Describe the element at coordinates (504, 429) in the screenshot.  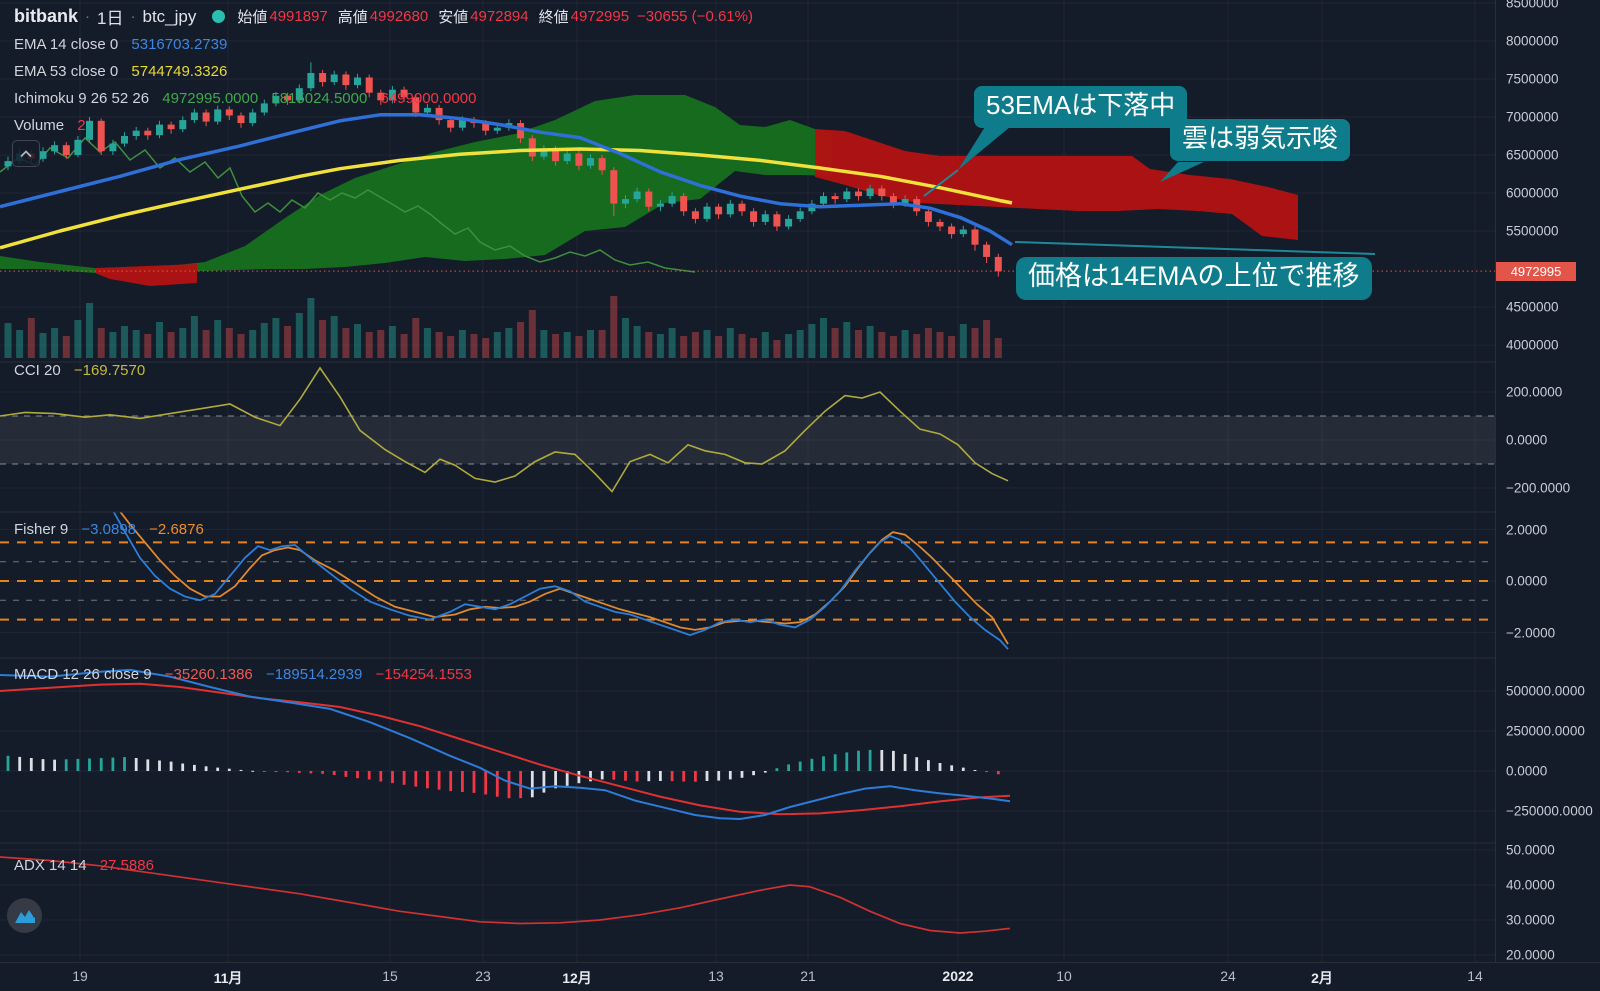
I see `cci-line` at that location.